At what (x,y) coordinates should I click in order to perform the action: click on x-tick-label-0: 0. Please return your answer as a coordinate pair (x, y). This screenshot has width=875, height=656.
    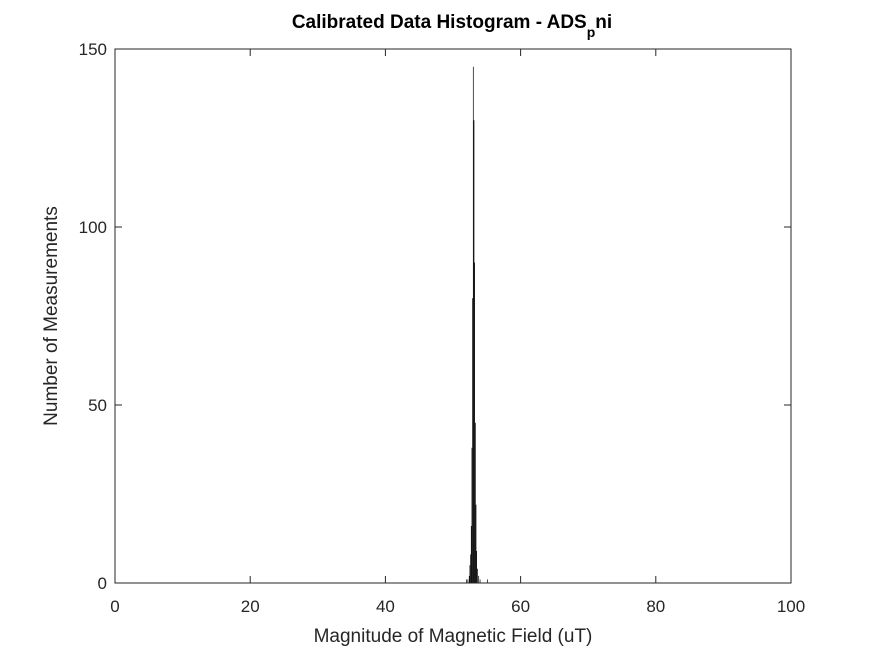
    Looking at the image, I should click on (114, 606).